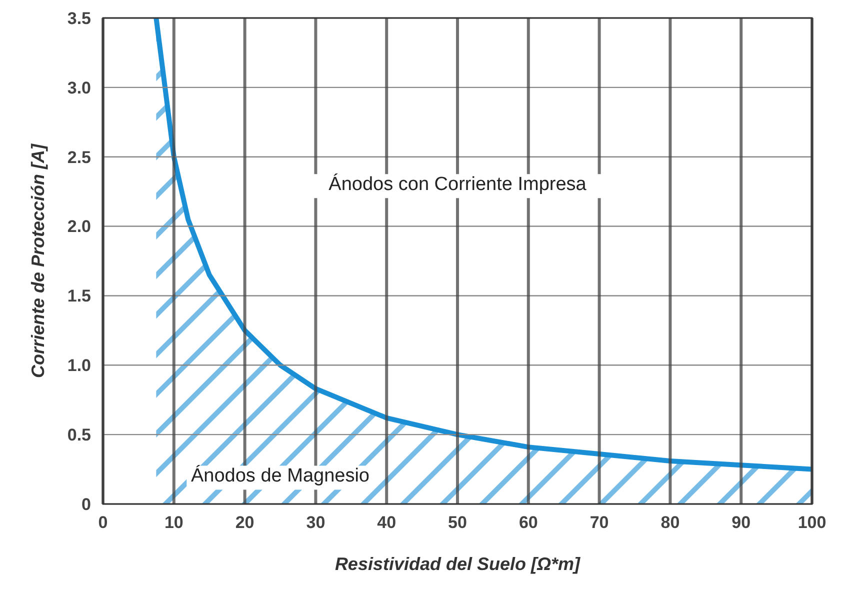 Image resolution: width=846 pixels, height=594 pixels. I want to click on x-tick-label: 100, so click(812, 522).